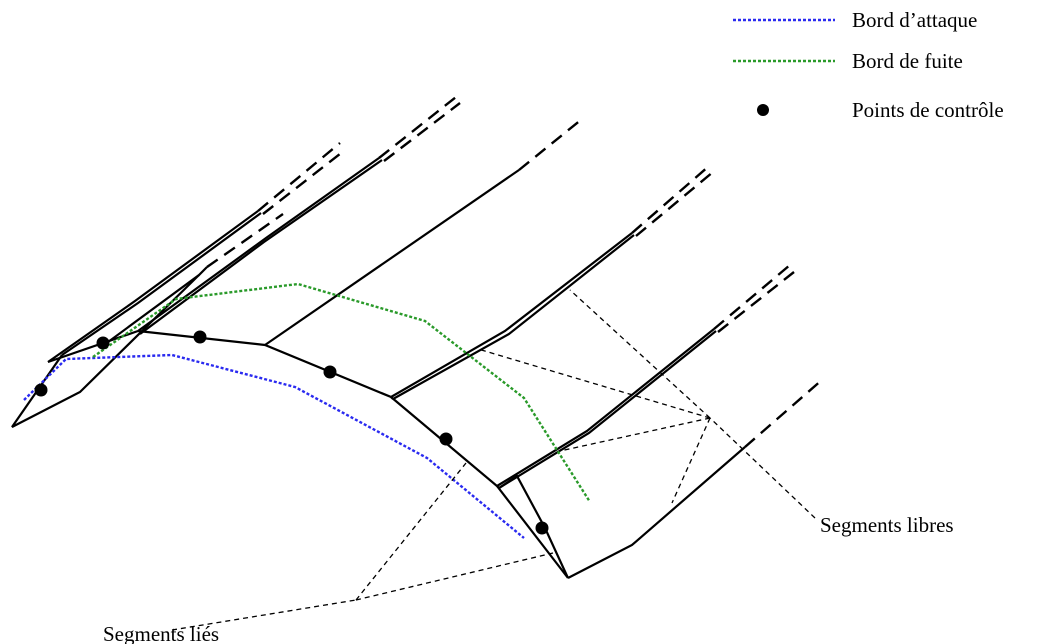 The height and width of the screenshot is (644, 1061). Describe the element at coordinates (763, 110) in the screenshot. I see `legend-control-point-marker` at that location.